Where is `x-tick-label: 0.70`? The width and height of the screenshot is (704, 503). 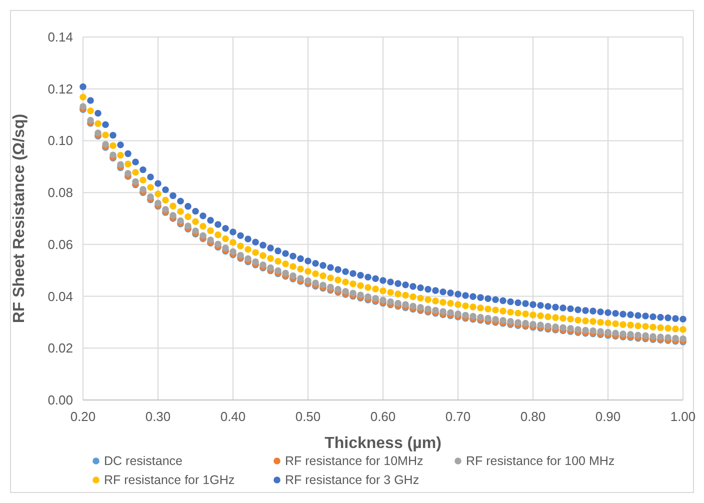
x-tick-label: 0.70 is located at coordinates (458, 416).